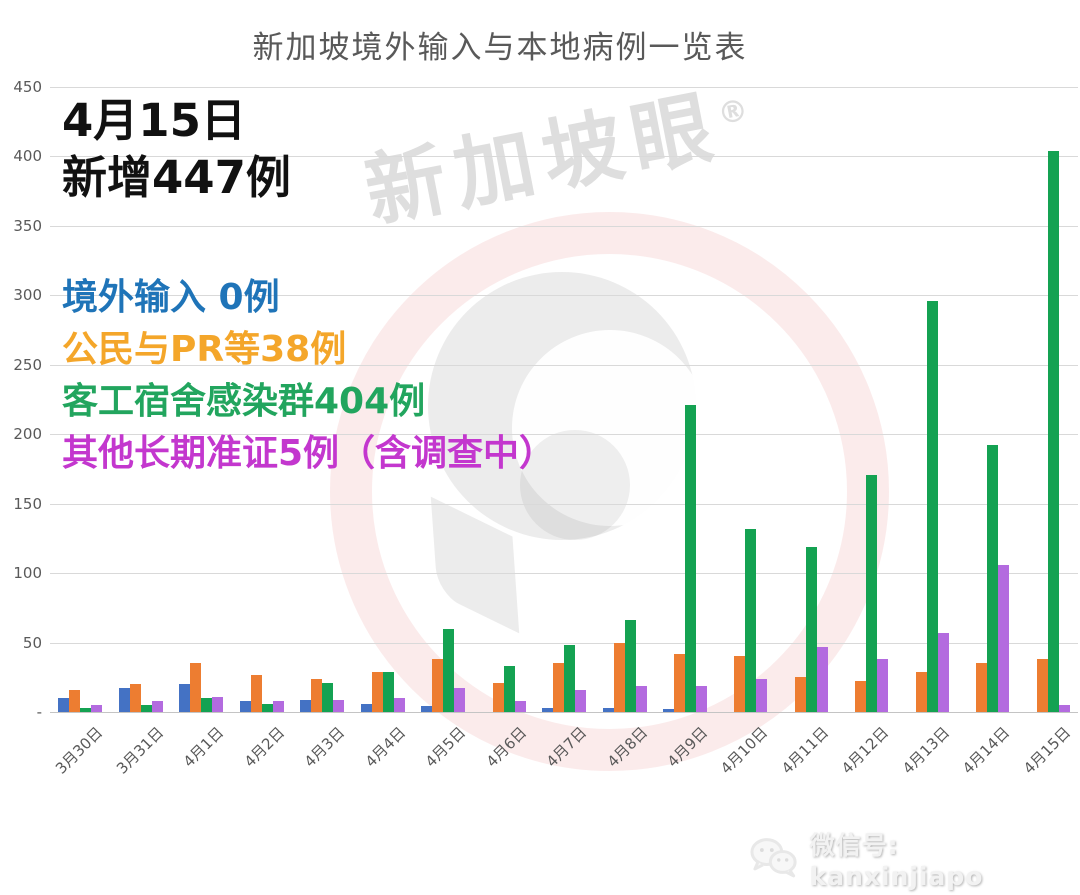 This screenshot has height=895, width=1080. What do you see at coordinates (328, 697) in the screenshot?
I see `bar-客工宿舍感染群-4月3日` at bounding box center [328, 697].